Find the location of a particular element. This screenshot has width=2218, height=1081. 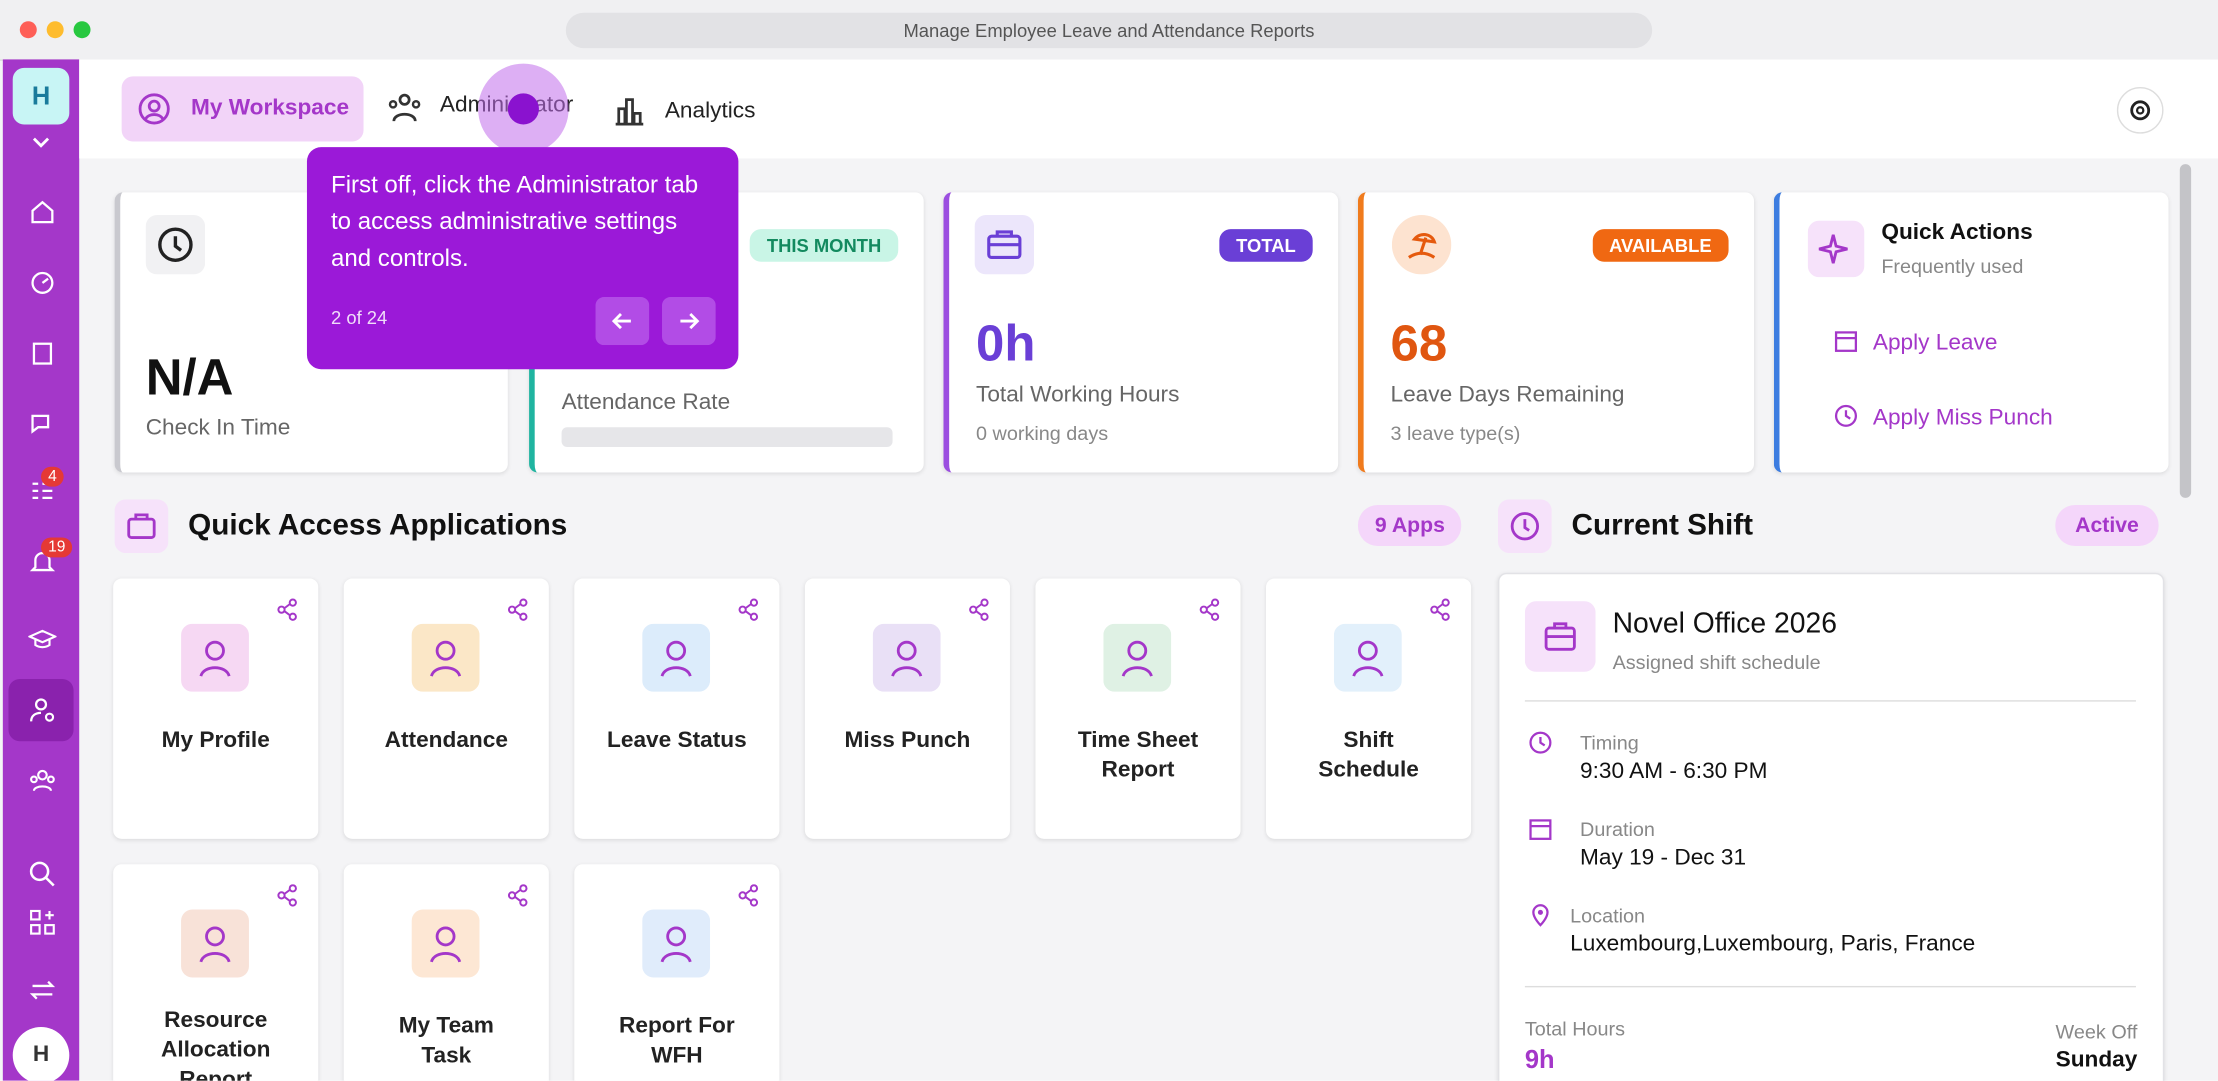

notifications-badge: 19 is located at coordinates (57, 547).